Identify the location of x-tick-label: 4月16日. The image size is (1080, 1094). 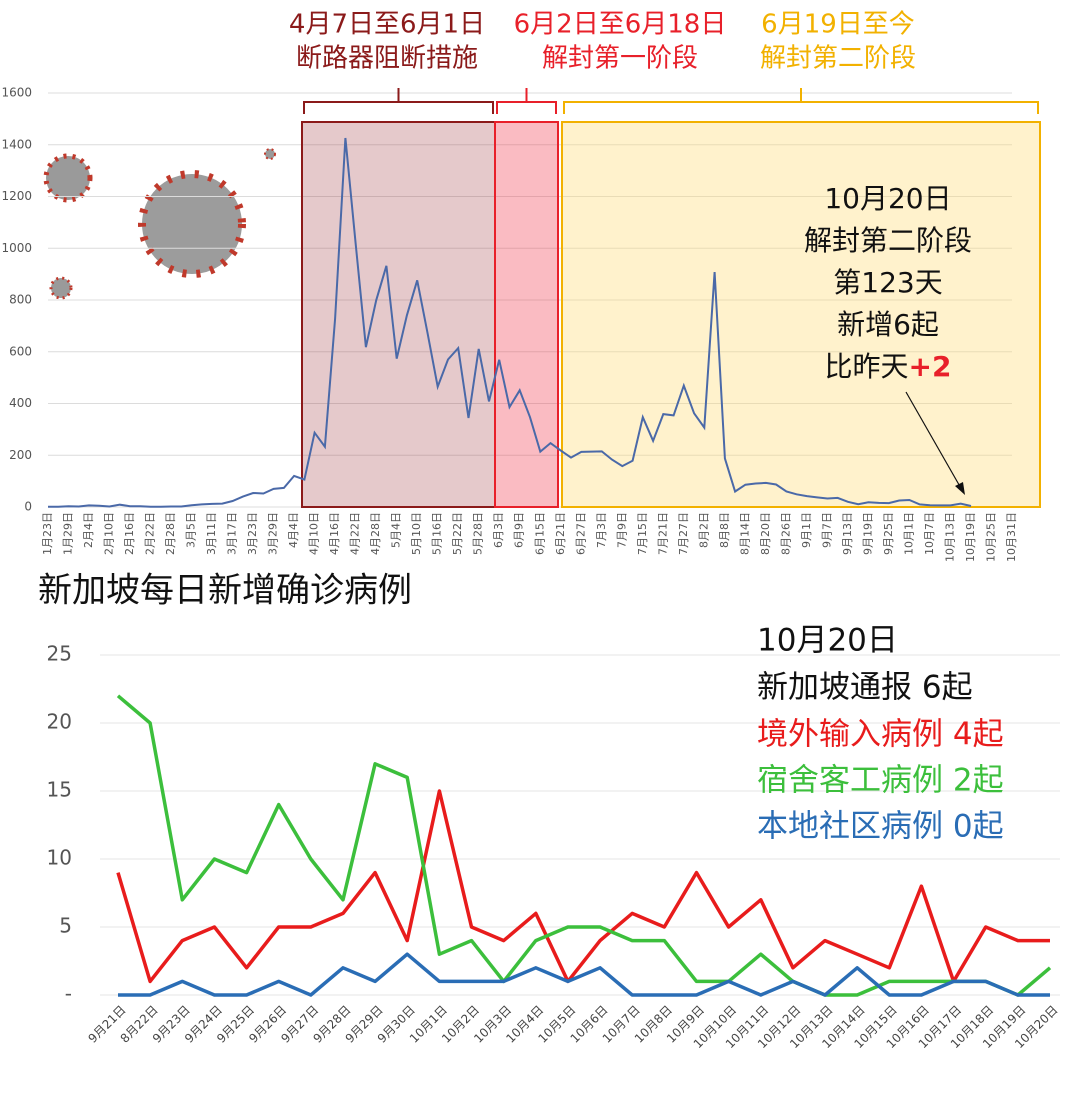
(334, 533).